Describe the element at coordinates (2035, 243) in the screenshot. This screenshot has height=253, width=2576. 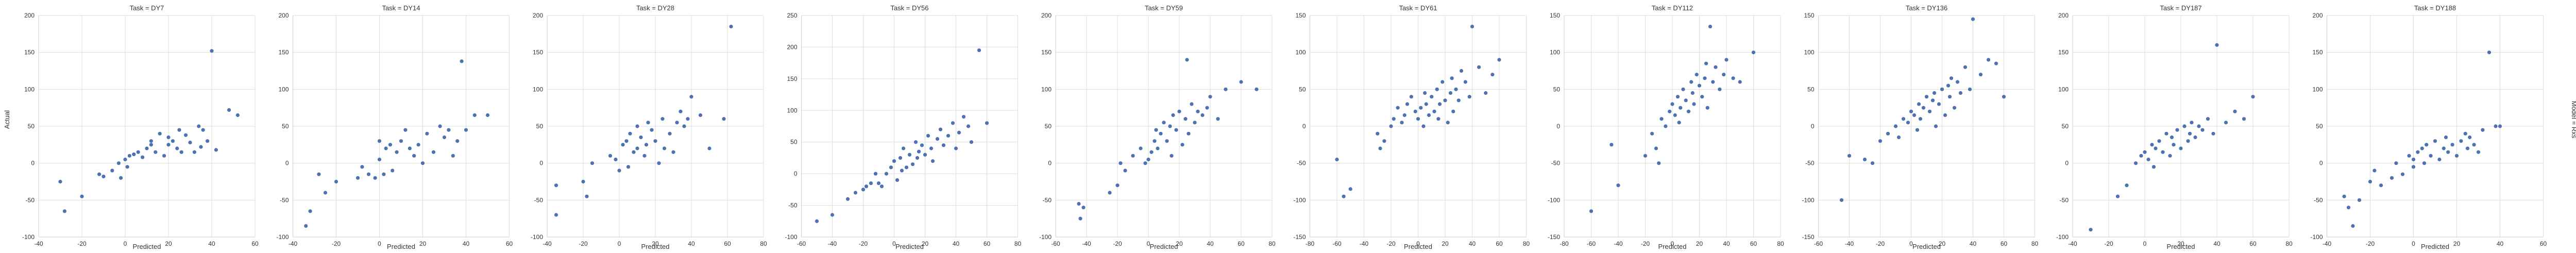
I see `x-tick-label: 80` at that location.